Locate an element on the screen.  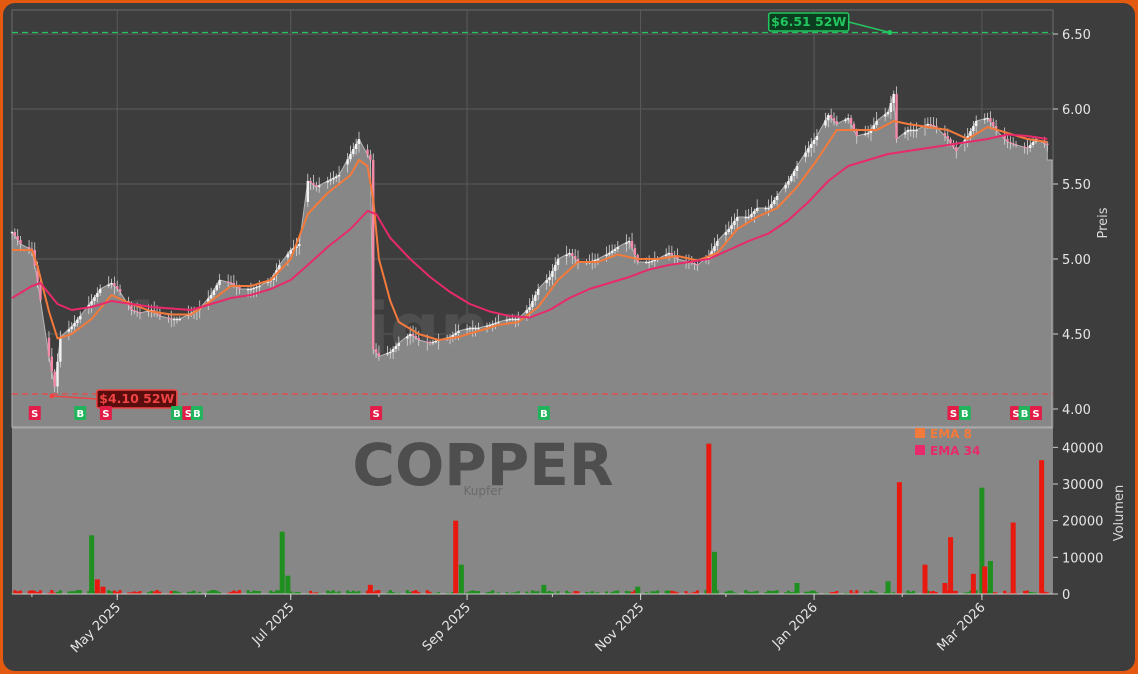
buy-signal: B is located at coordinates (964, 413).